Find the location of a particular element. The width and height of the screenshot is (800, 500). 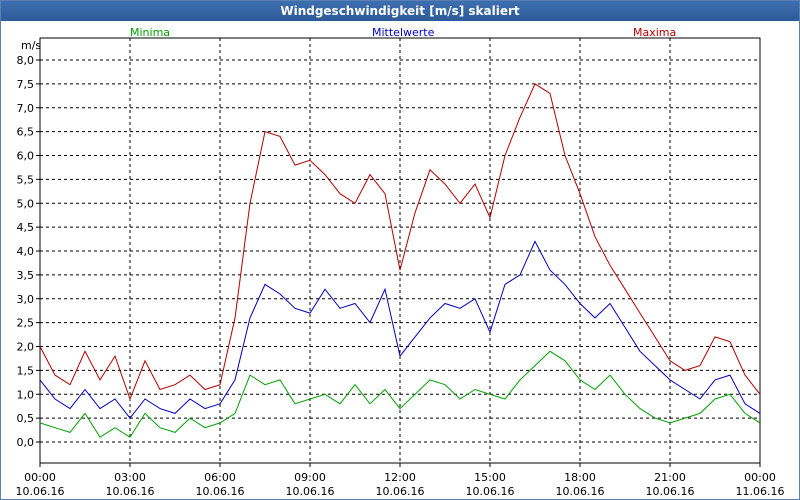

y-tick-label: 3,0 is located at coordinates (26, 299).